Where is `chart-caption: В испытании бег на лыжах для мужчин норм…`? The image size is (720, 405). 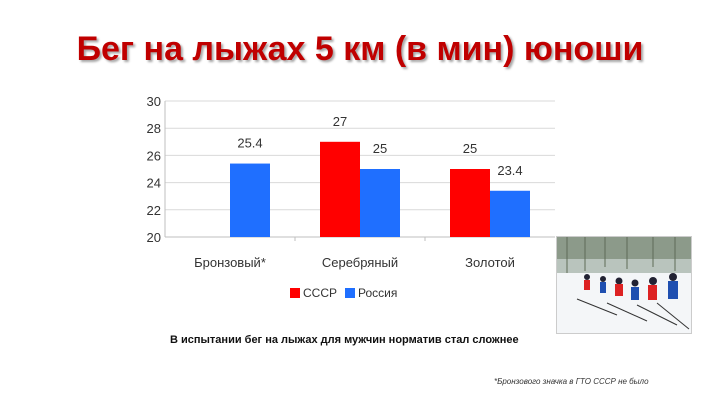 chart-caption: В испытании бег на лыжах для мужчин норм… is located at coordinates (344, 340).